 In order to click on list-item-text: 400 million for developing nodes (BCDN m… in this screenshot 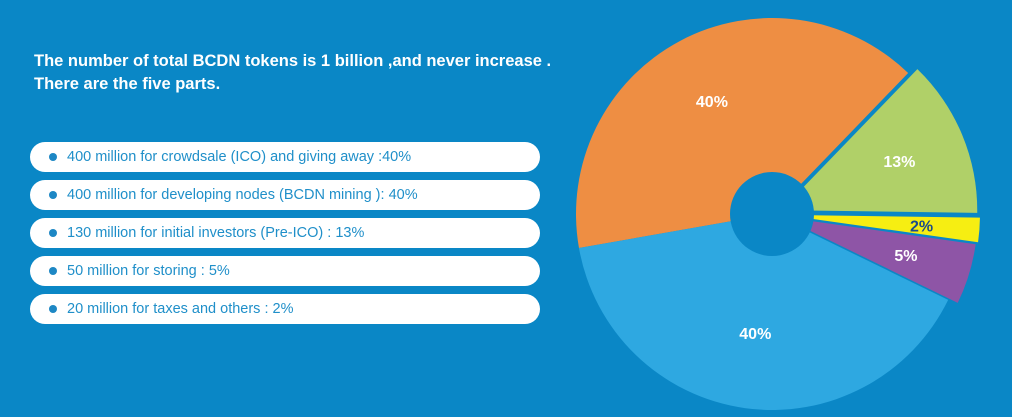, I will do `click(242, 195)`.